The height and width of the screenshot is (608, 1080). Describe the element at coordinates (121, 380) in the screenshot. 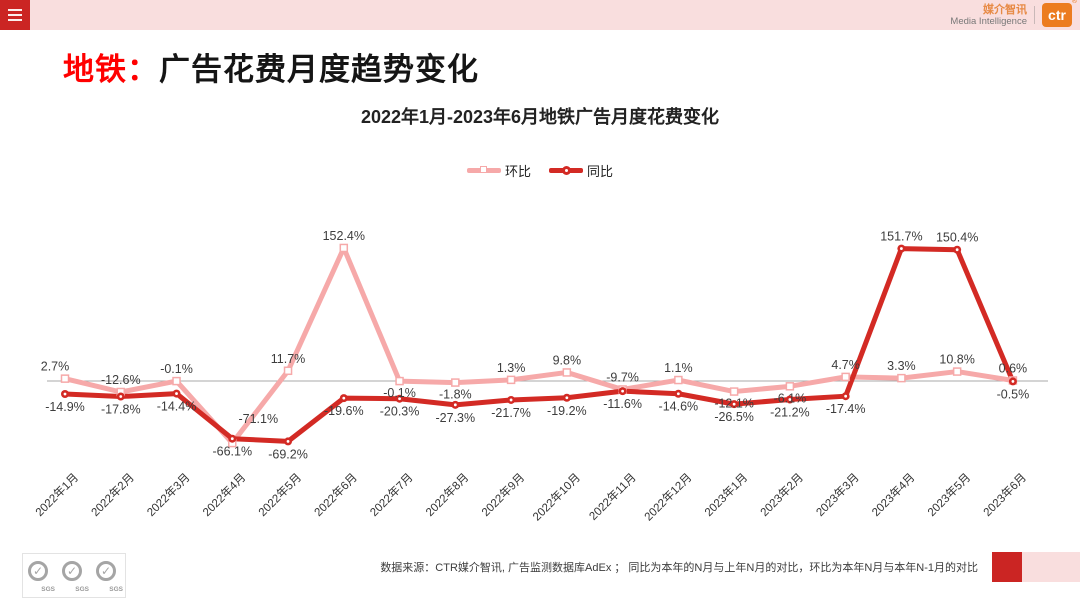

I see `mom-value-label: -12.6%` at that location.